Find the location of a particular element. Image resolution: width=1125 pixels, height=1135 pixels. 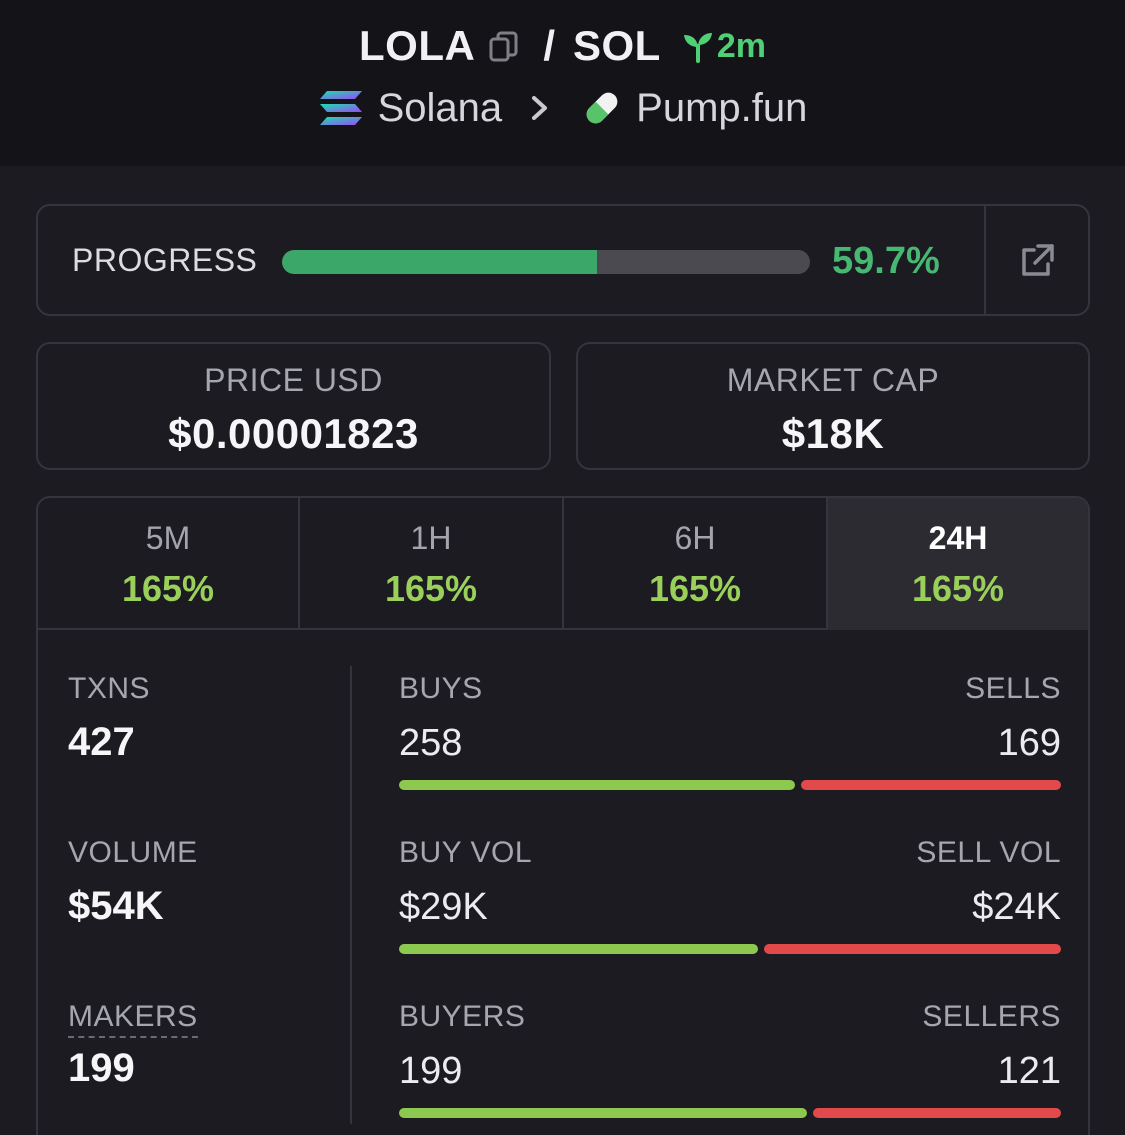

chevron-right-icon is located at coordinates (540, 108).